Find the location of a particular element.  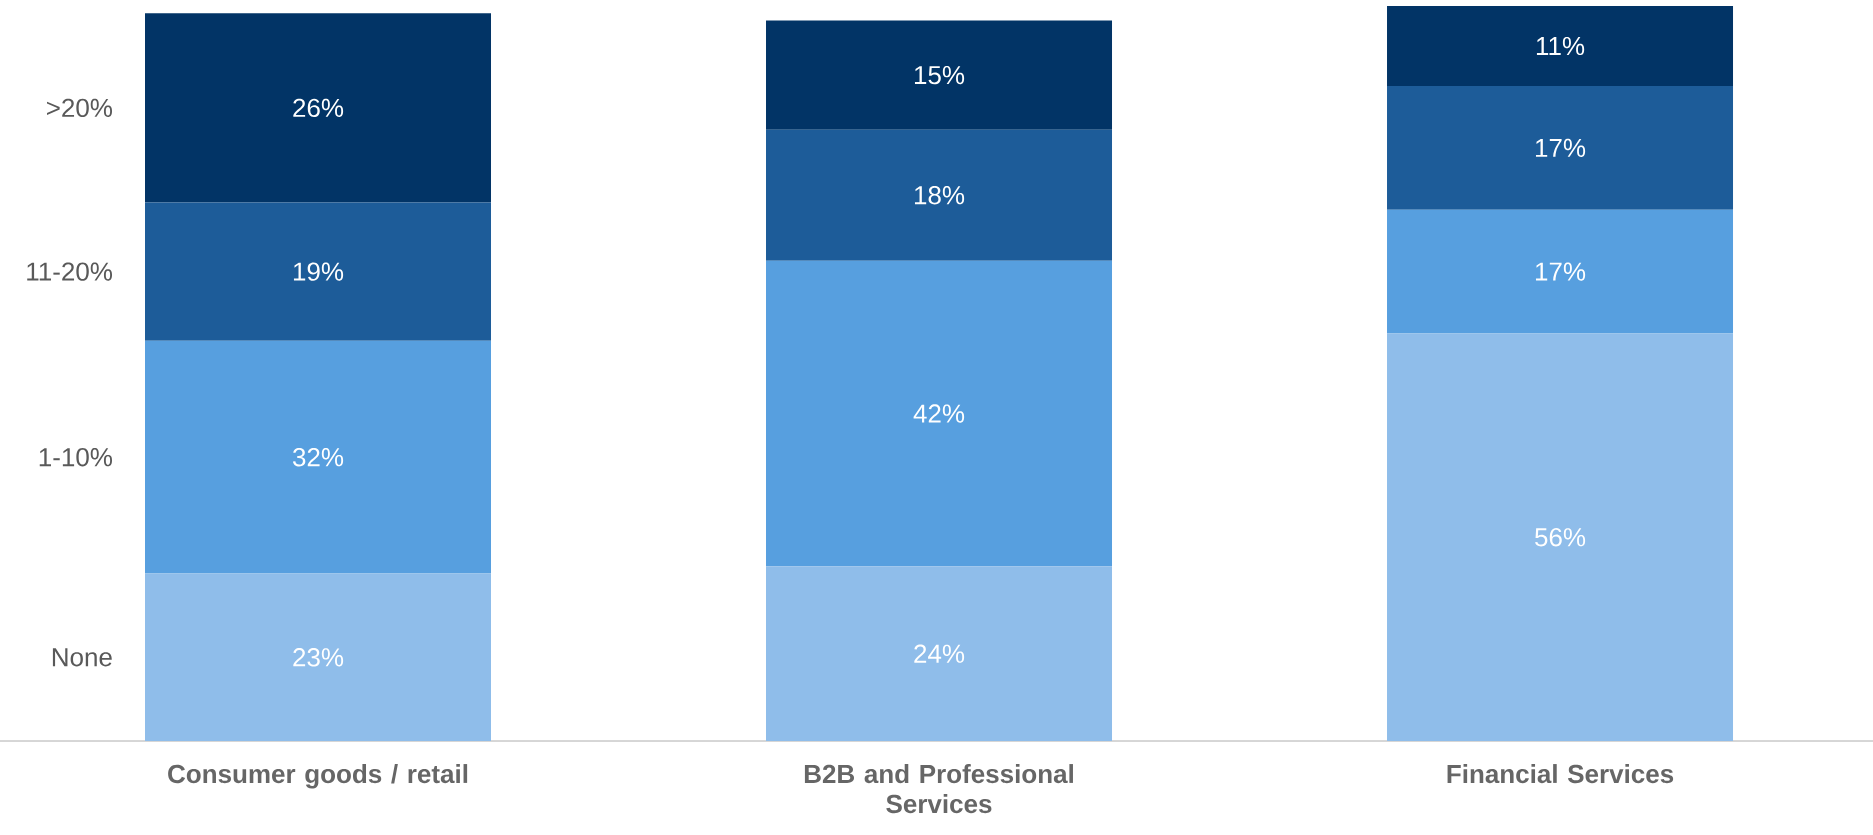

data-label: 18% is located at coordinates (939, 195).